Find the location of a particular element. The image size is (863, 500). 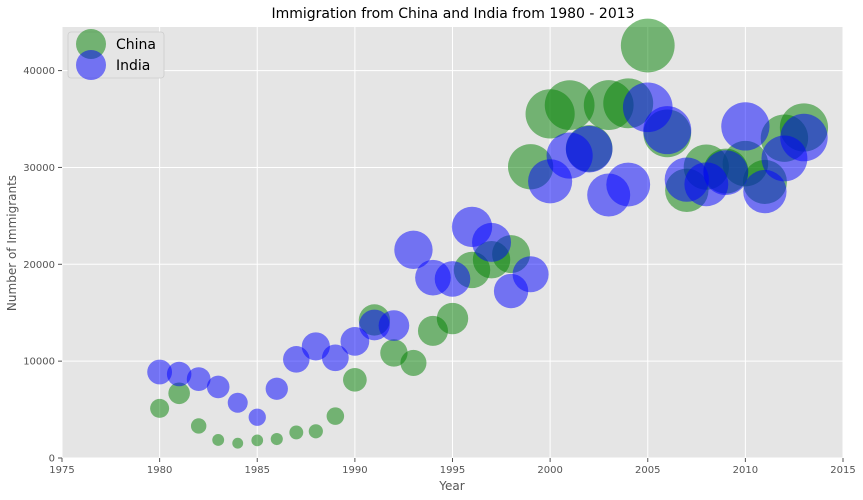

x-tick-label: 1990 is located at coordinates (354, 470).